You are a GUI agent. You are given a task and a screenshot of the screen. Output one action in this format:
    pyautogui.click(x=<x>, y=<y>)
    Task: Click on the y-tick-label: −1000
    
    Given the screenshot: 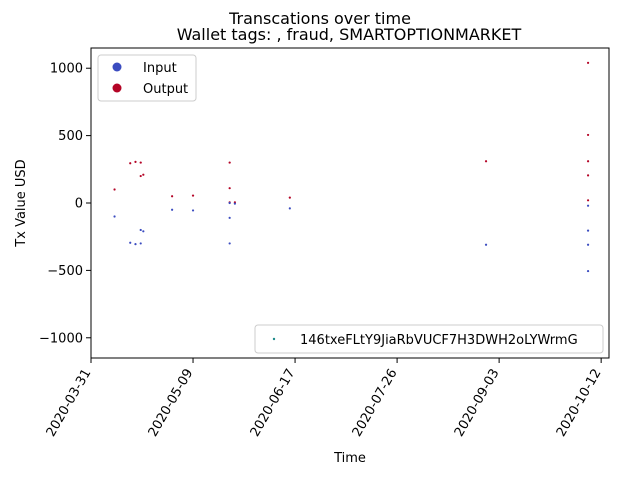 What is the action you would take?
    pyautogui.click(x=61, y=338)
    